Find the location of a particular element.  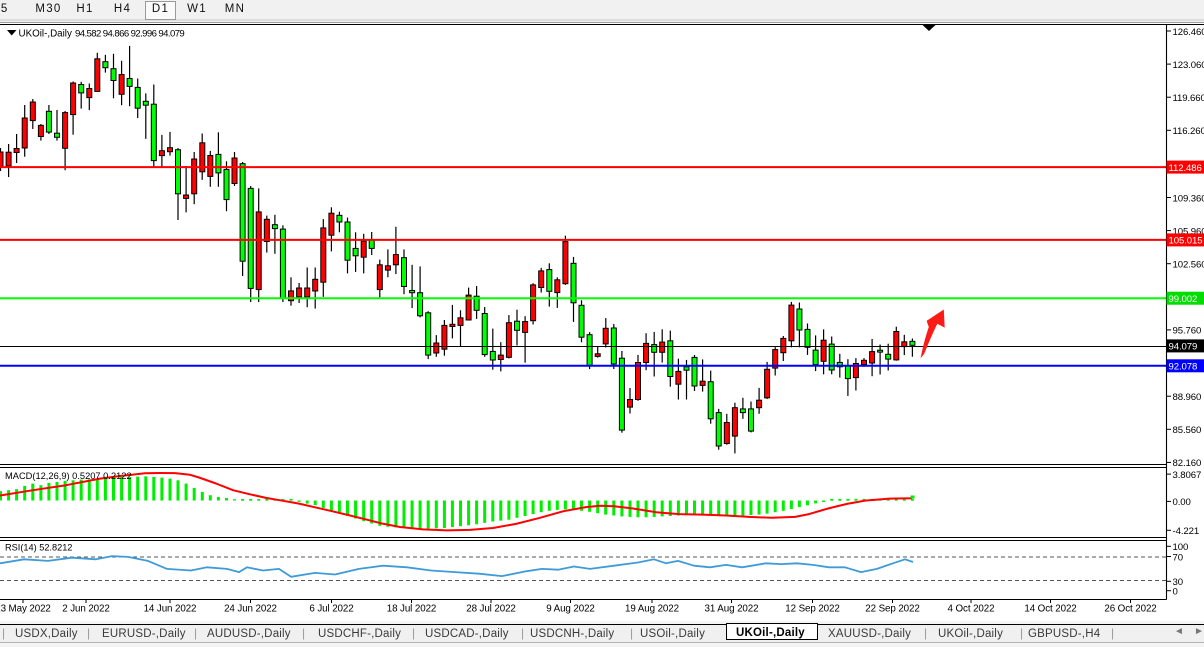

svg-text: 94.582 94.866 92.996 94.079 is located at coordinates (129, 34).